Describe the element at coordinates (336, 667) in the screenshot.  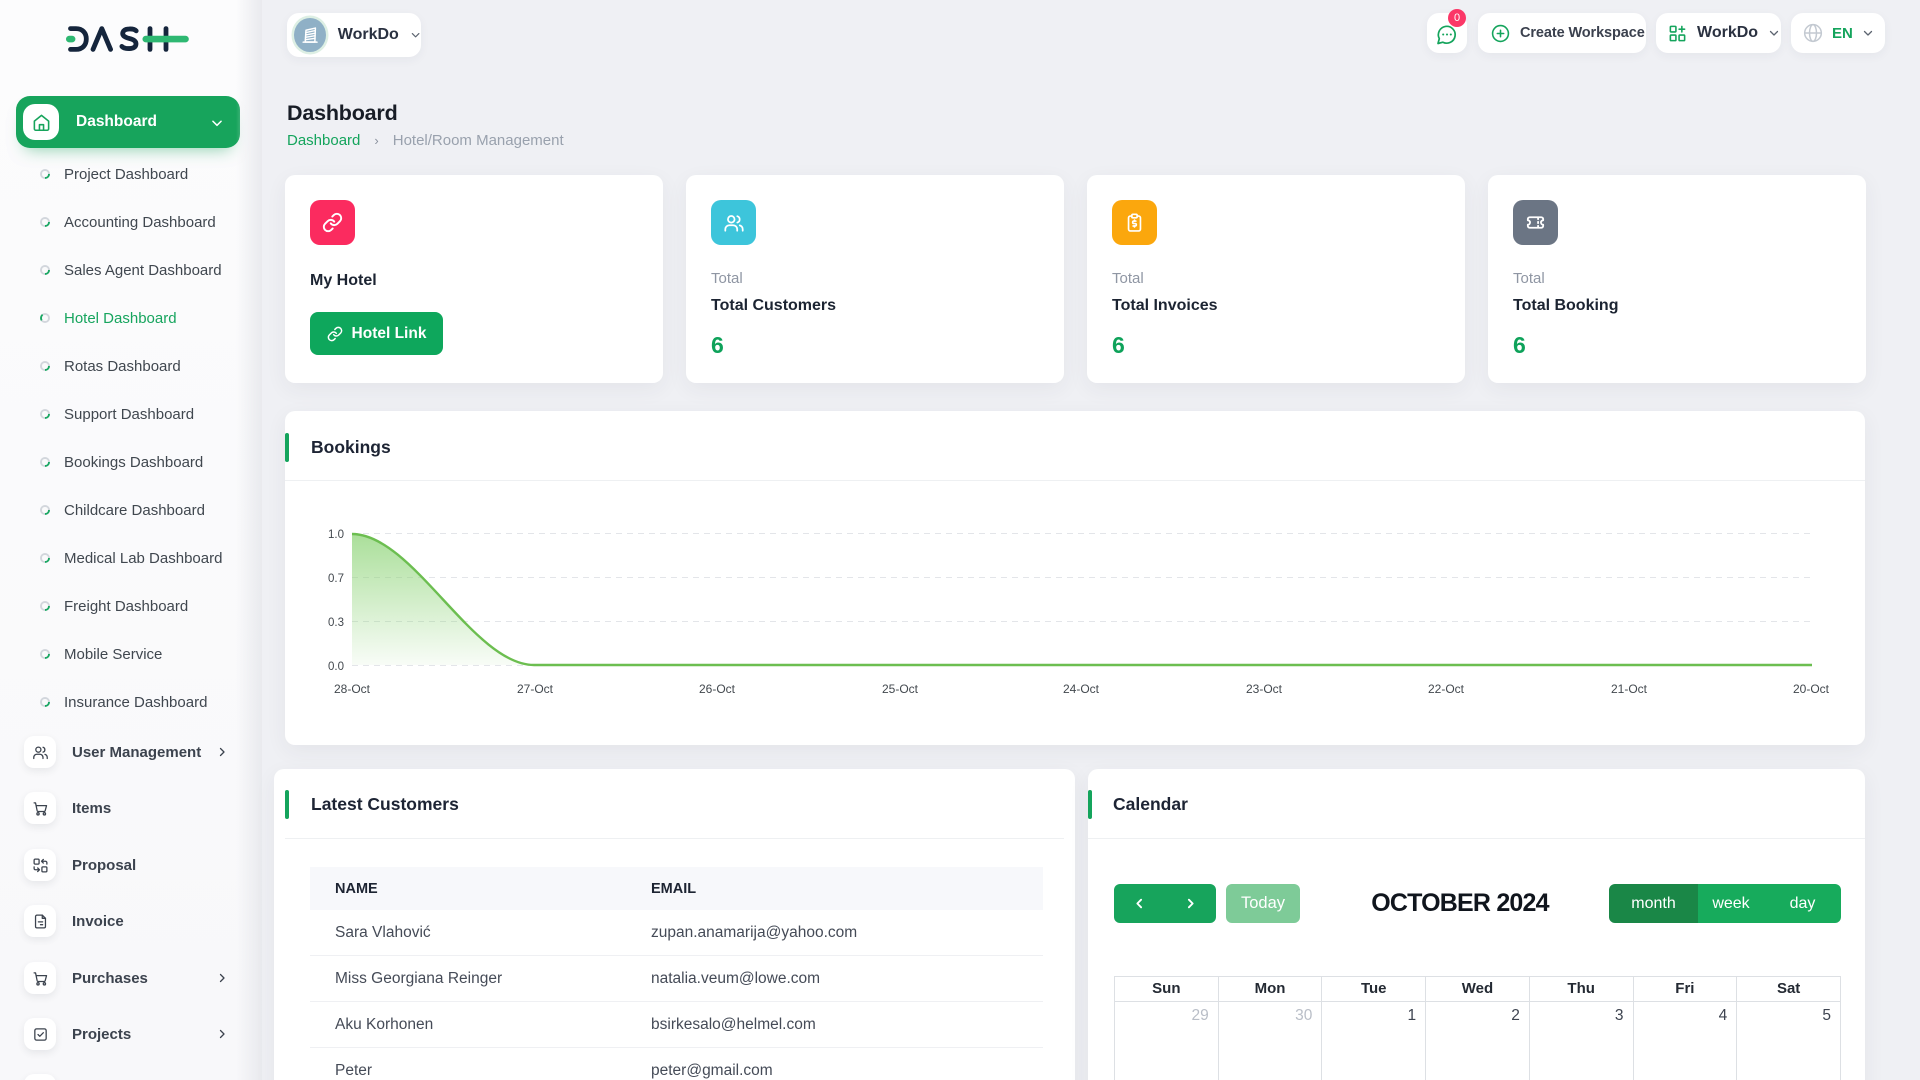
I see `svg-text: 0.0` at that location.